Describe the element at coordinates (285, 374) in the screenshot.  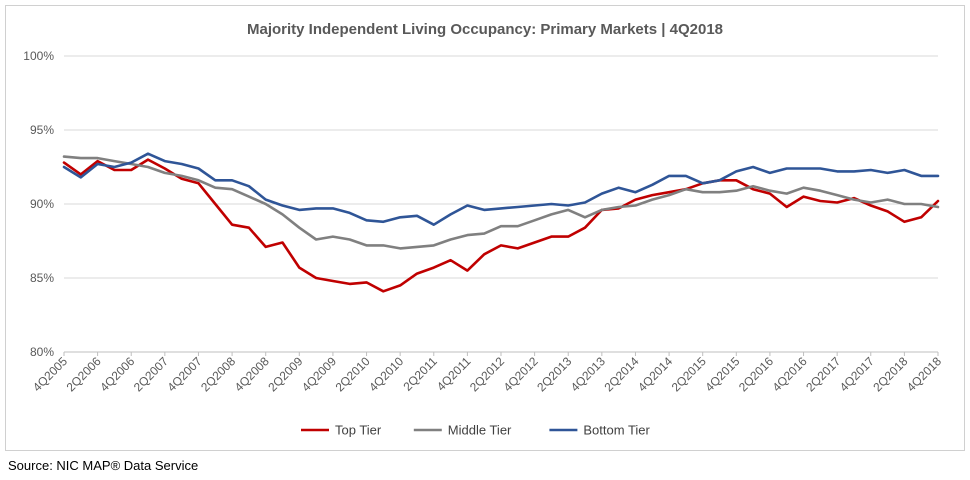
I see `x-tick-label: 2Q2009` at that location.